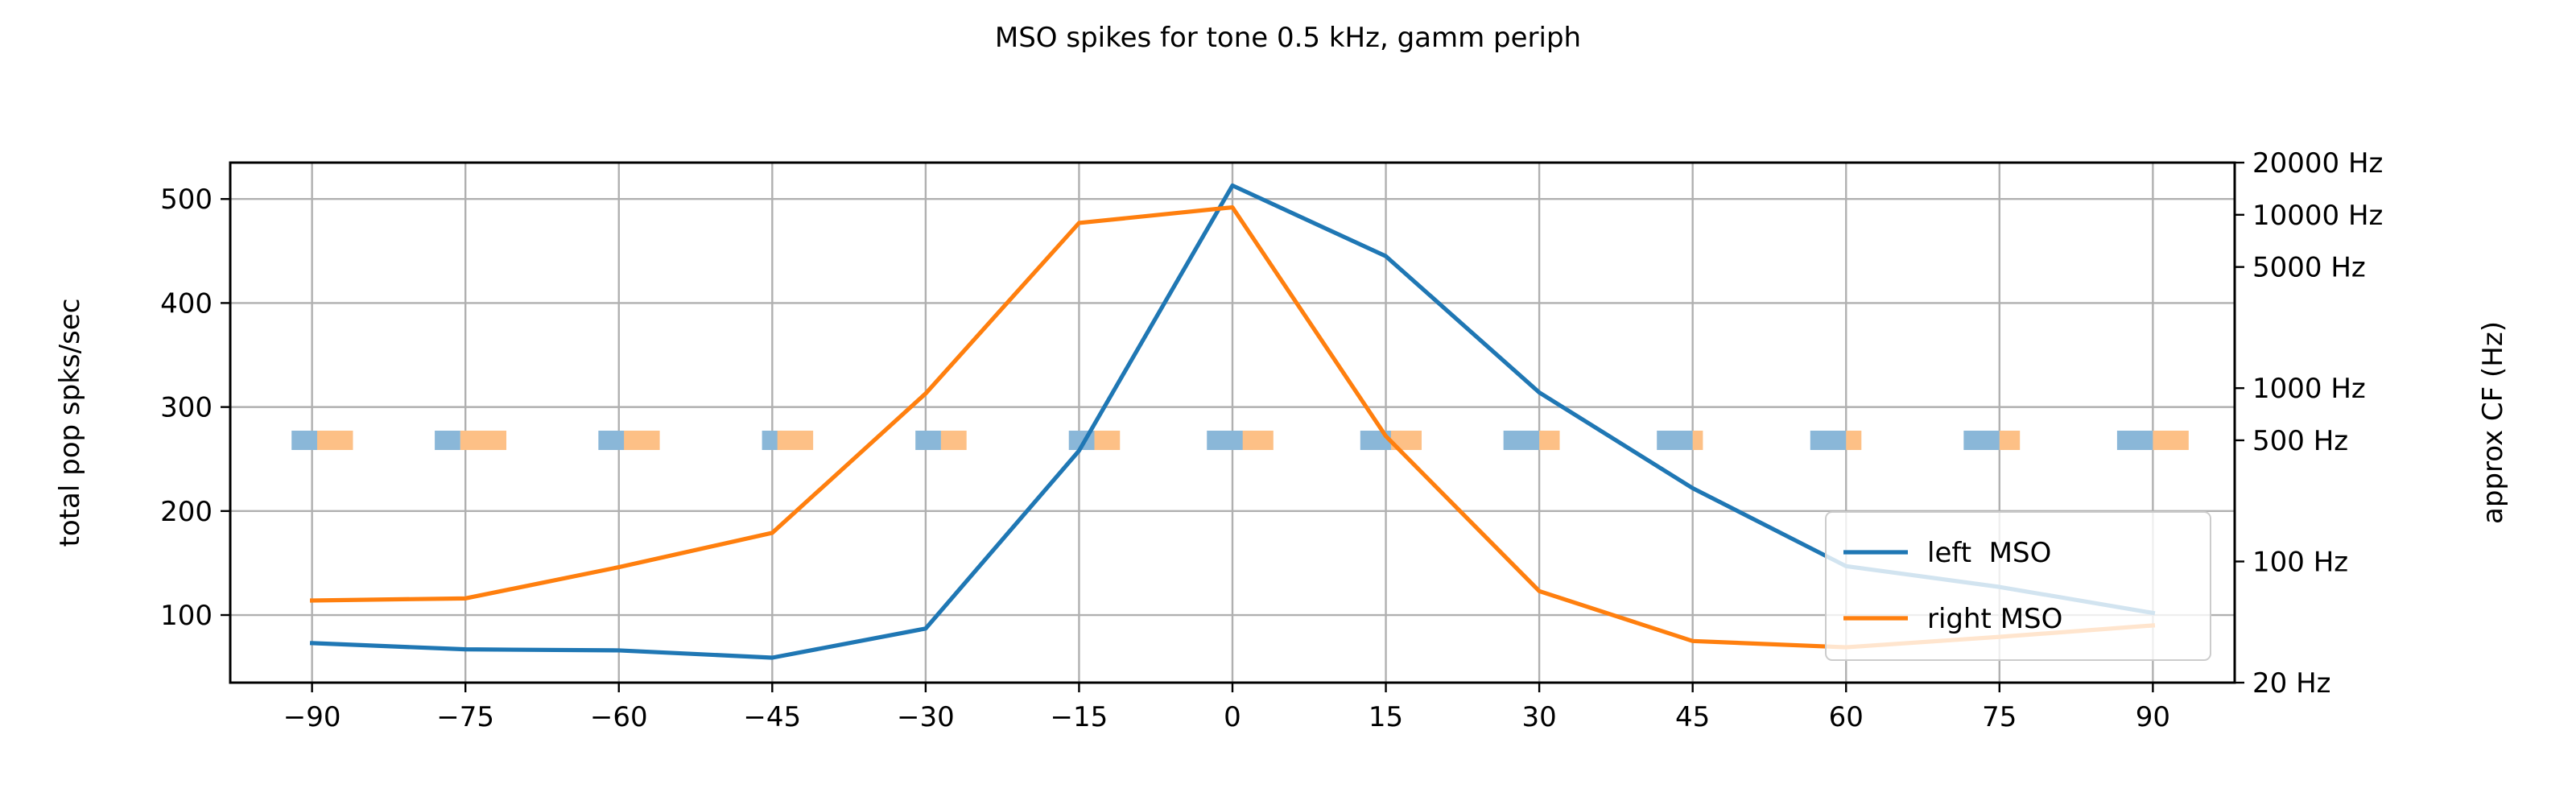  I want to click on y2-tick-label: 5000 Hz, so click(2309, 268).